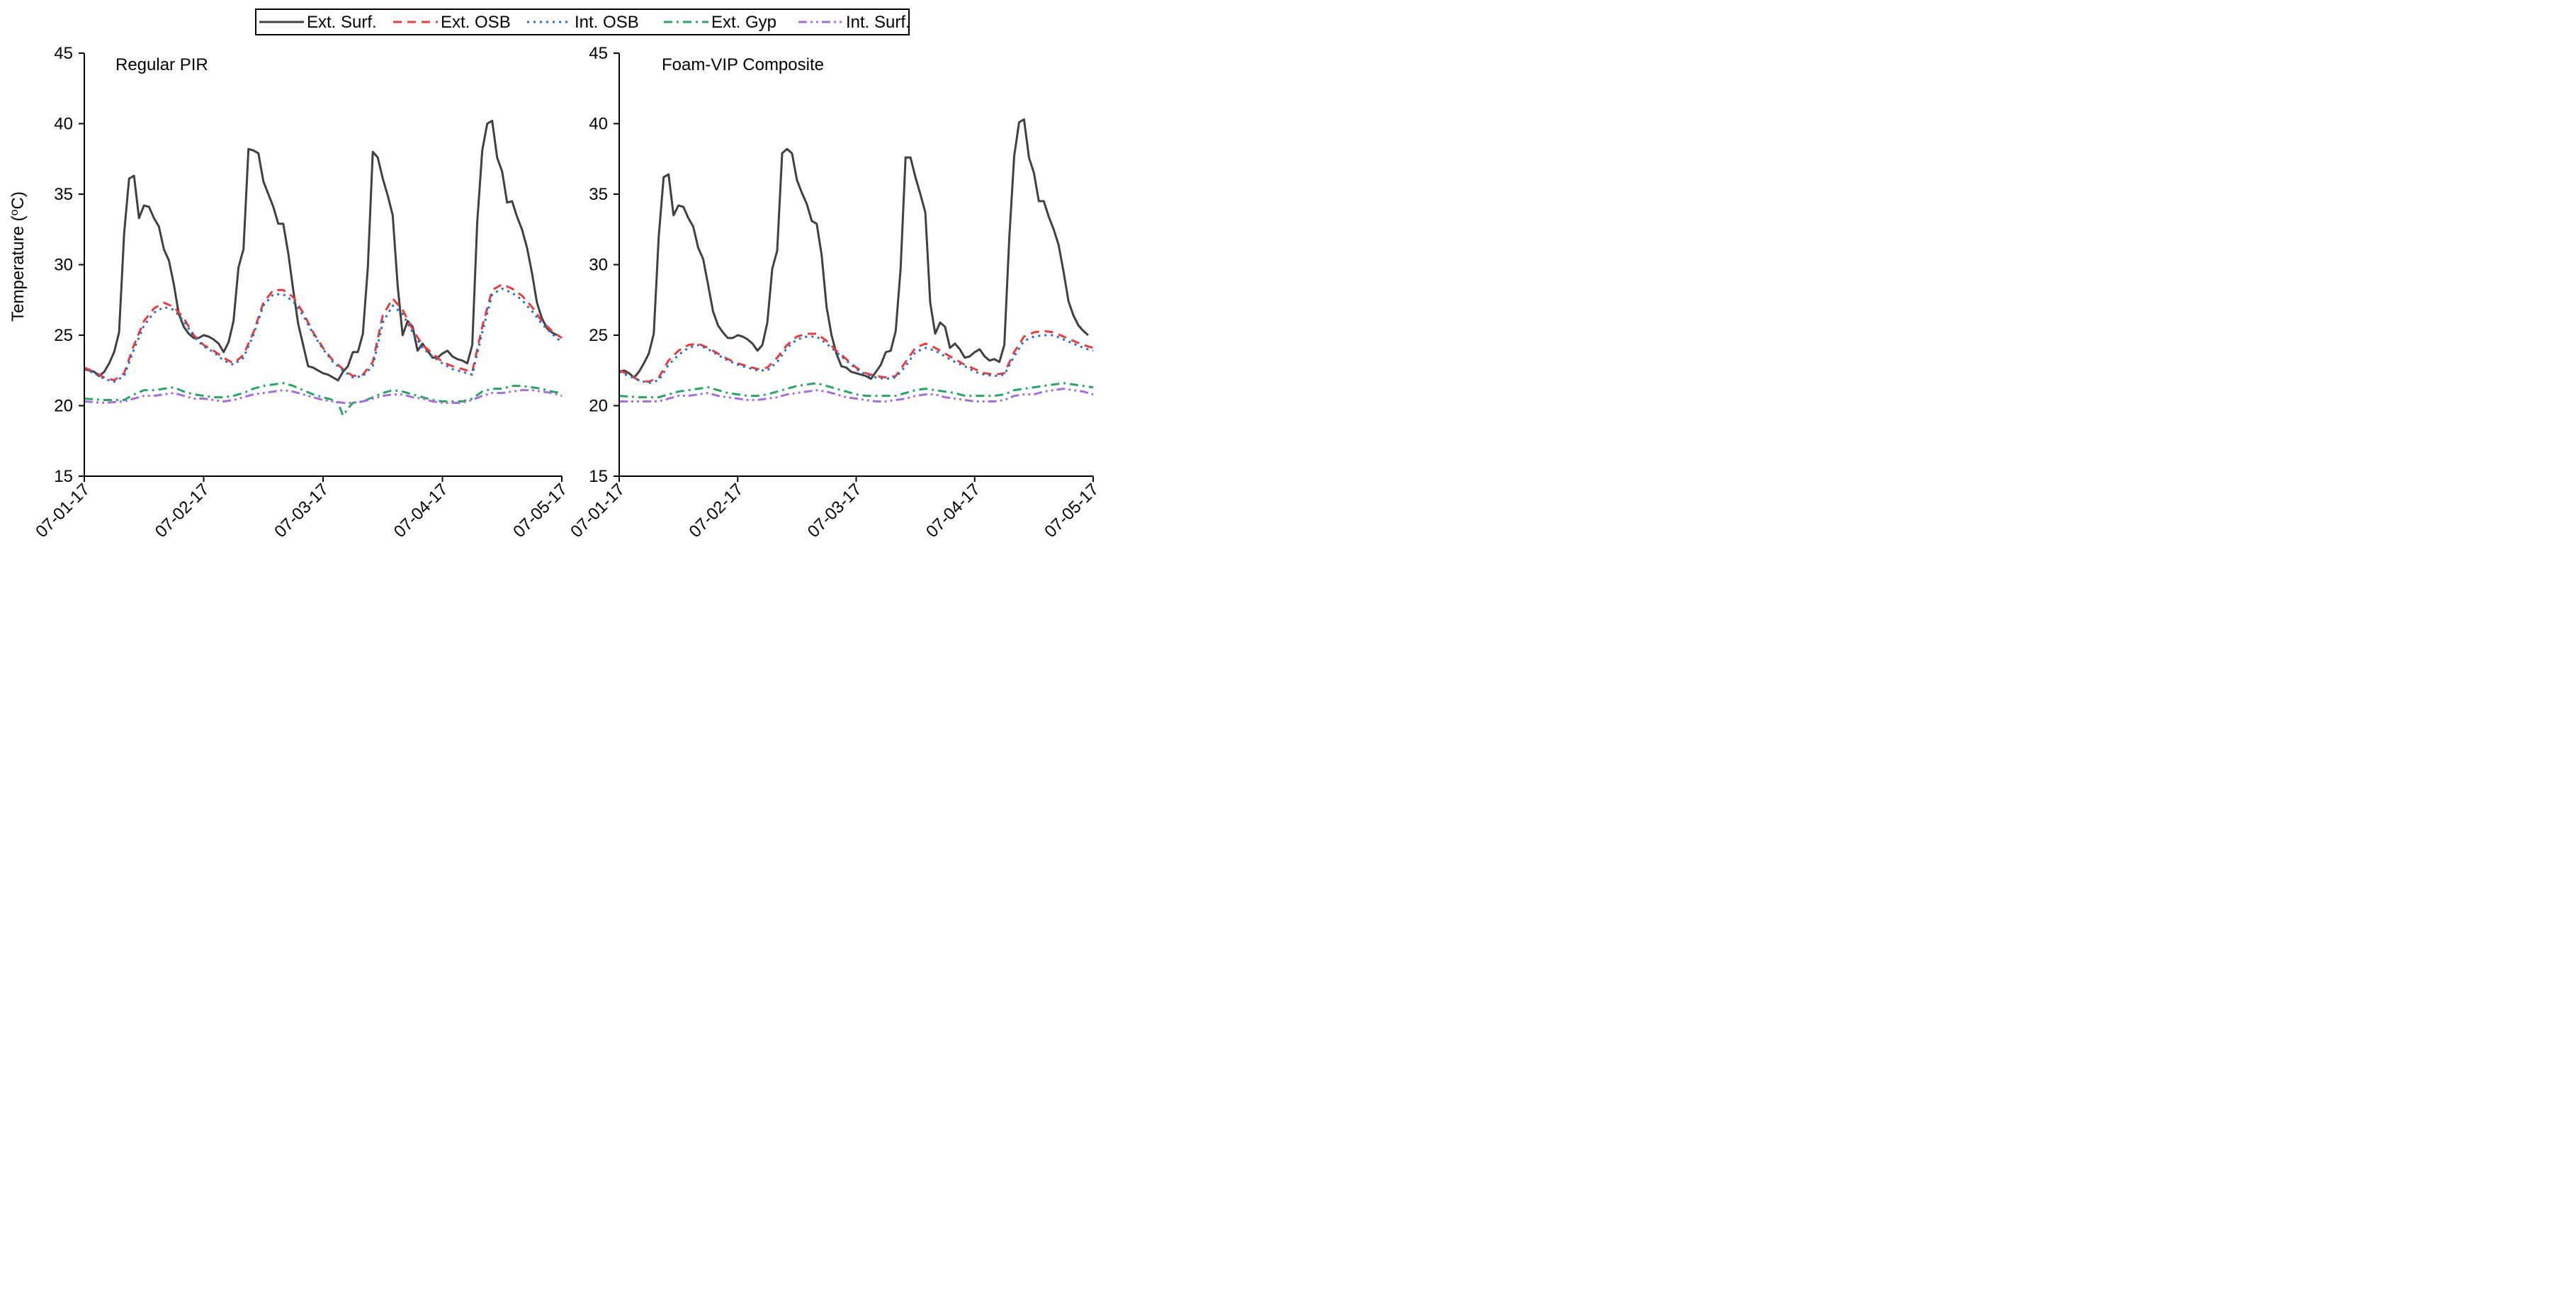 The height and width of the screenshot is (1301, 2576). What do you see at coordinates (161, 64) in the screenshot?
I see `panel-title: Regular PIR` at bounding box center [161, 64].